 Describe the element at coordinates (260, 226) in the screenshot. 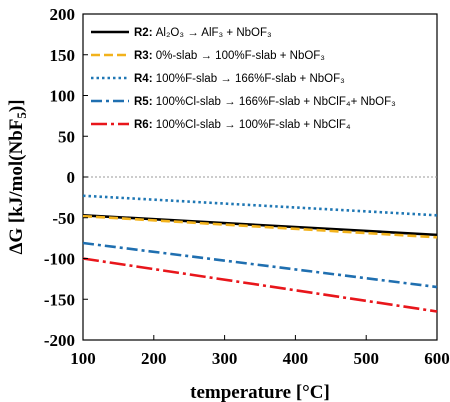

I see `series-line-r3` at that location.